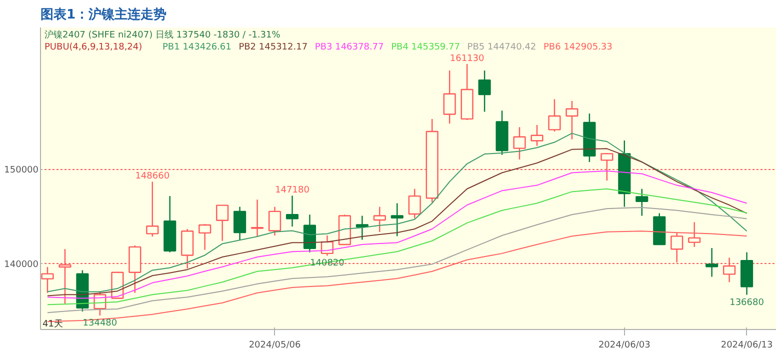 This screenshot has width=776, height=359. Describe the element at coordinates (467, 59) in the screenshot. I see `annotation: 161130` at that location.